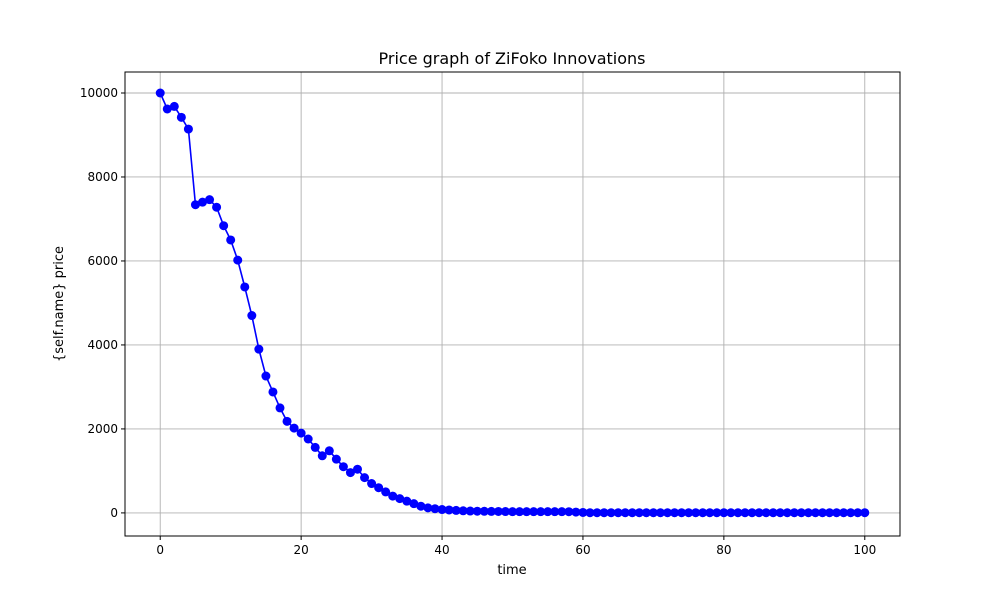  What do you see at coordinates (102, 177) in the screenshot?
I see `y-tick-label: 8000` at bounding box center [102, 177].